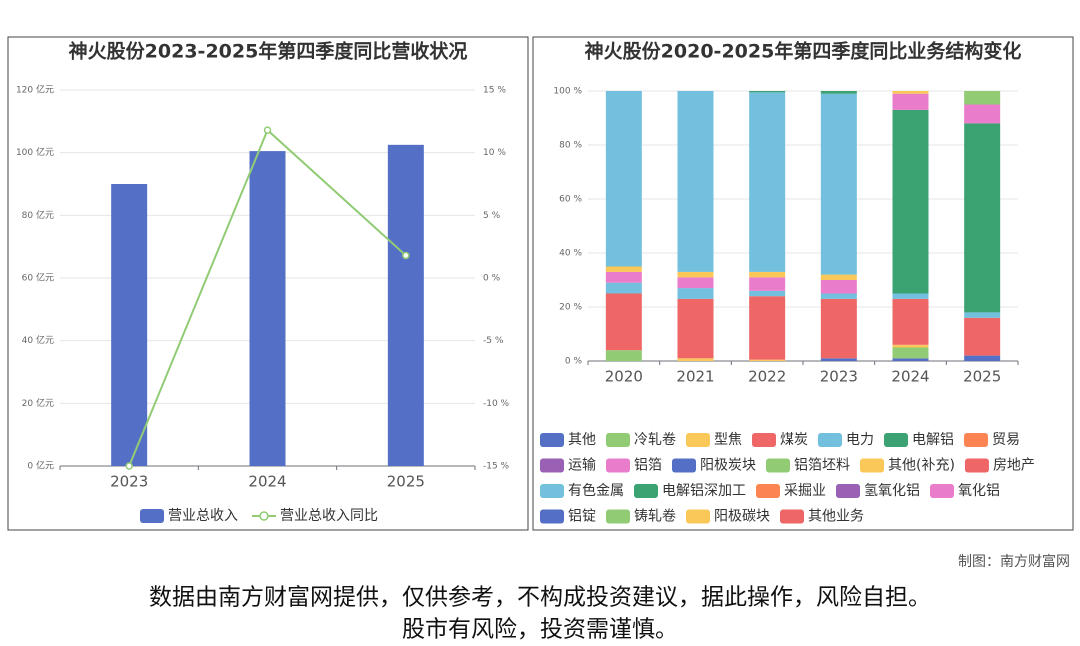  Describe the element at coordinates (892, 491) in the screenshot. I see `legend-label: 氢氧化铝` at that location.